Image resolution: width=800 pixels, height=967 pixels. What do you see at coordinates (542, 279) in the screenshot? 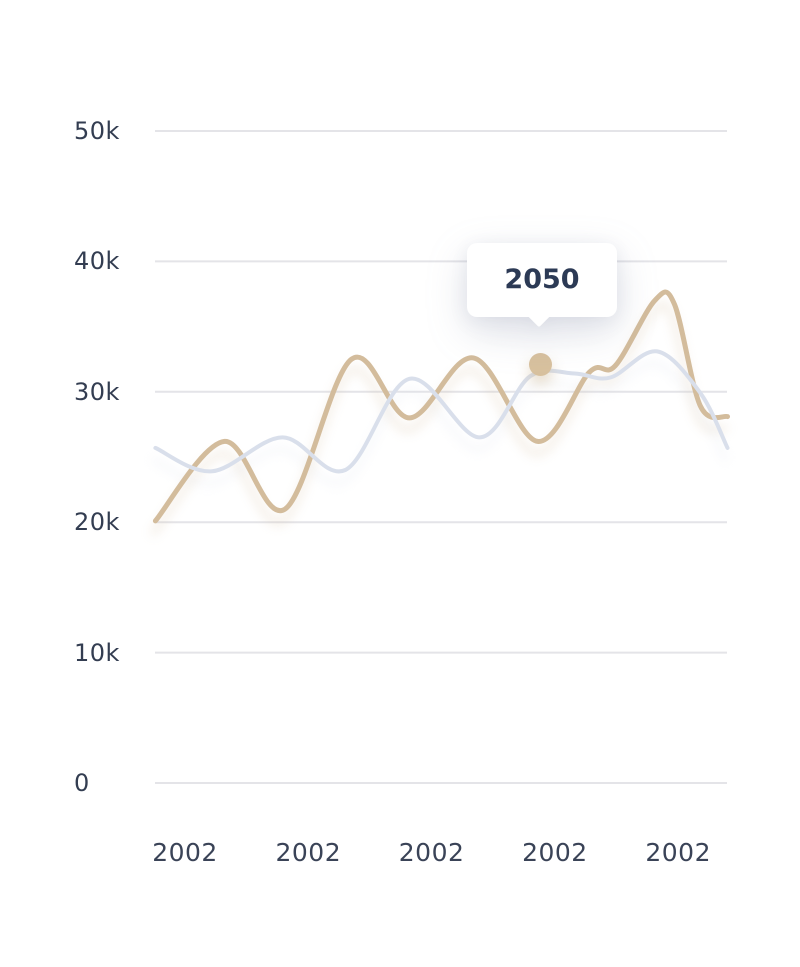
I see `tooltip-value: 2050` at bounding box center [542, 279].